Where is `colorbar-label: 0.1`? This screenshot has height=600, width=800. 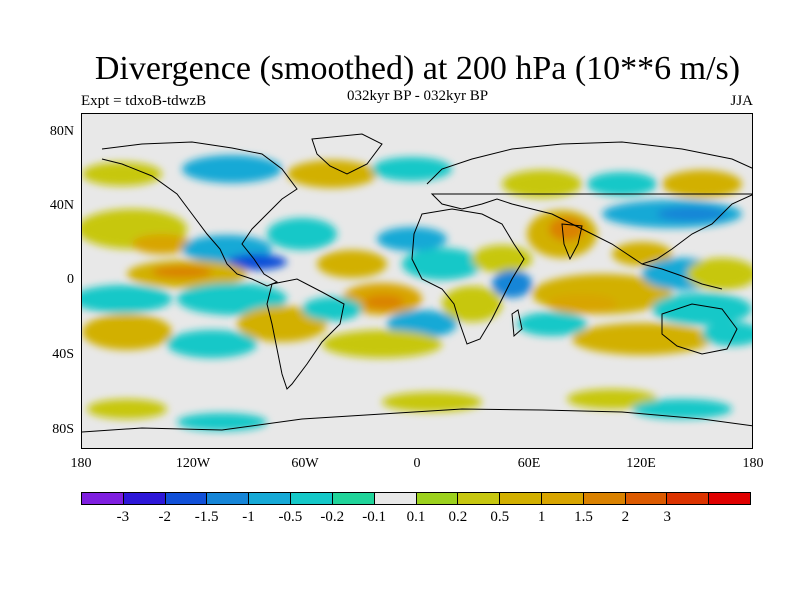 colorbar-label: 0.1 is located at coordinates (416, 517).